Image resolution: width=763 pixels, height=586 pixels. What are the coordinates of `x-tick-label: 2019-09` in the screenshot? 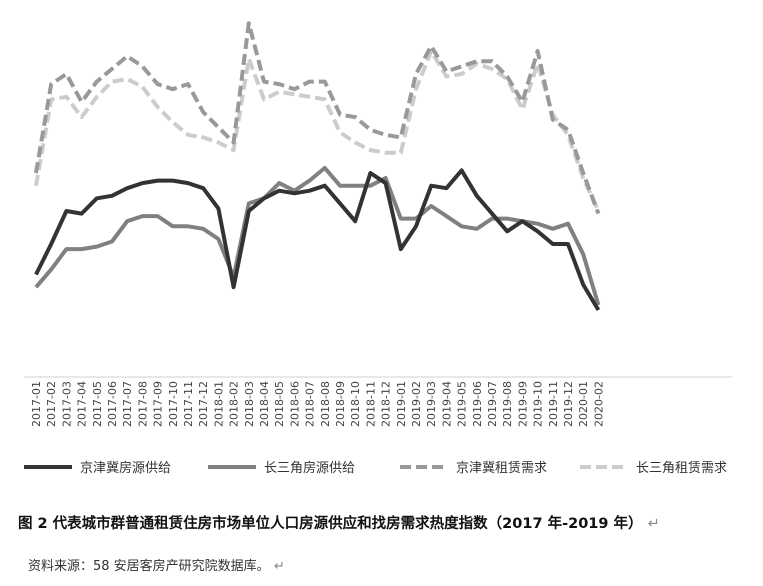 It's located at (522, 404).